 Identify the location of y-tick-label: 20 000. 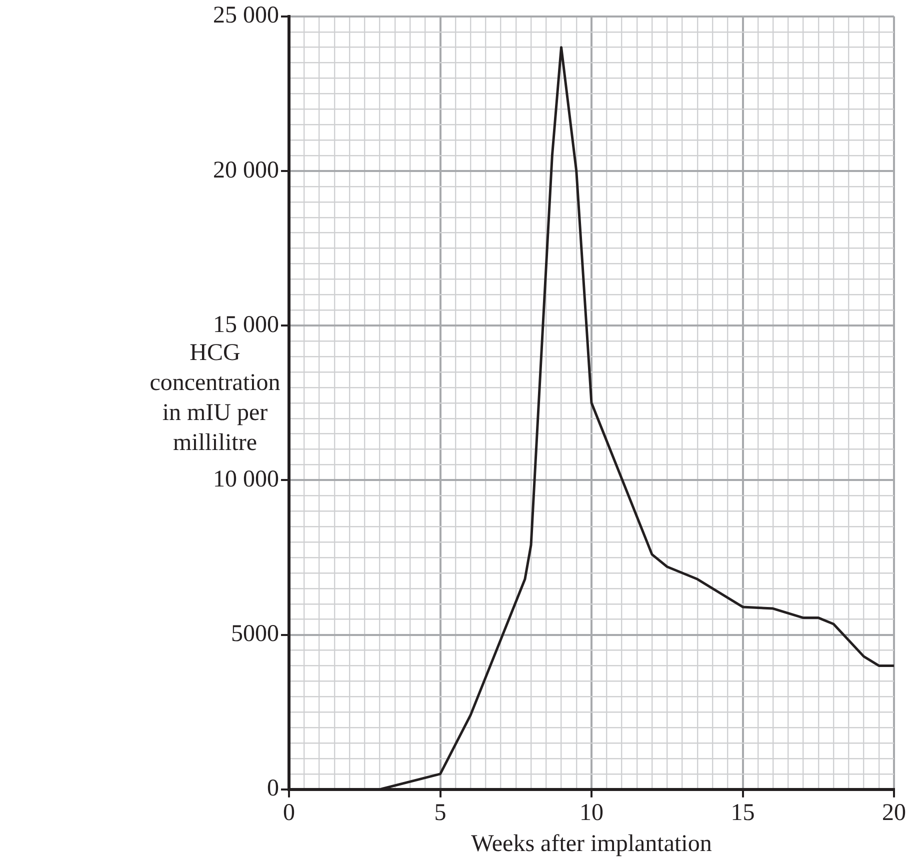
(246, 170).